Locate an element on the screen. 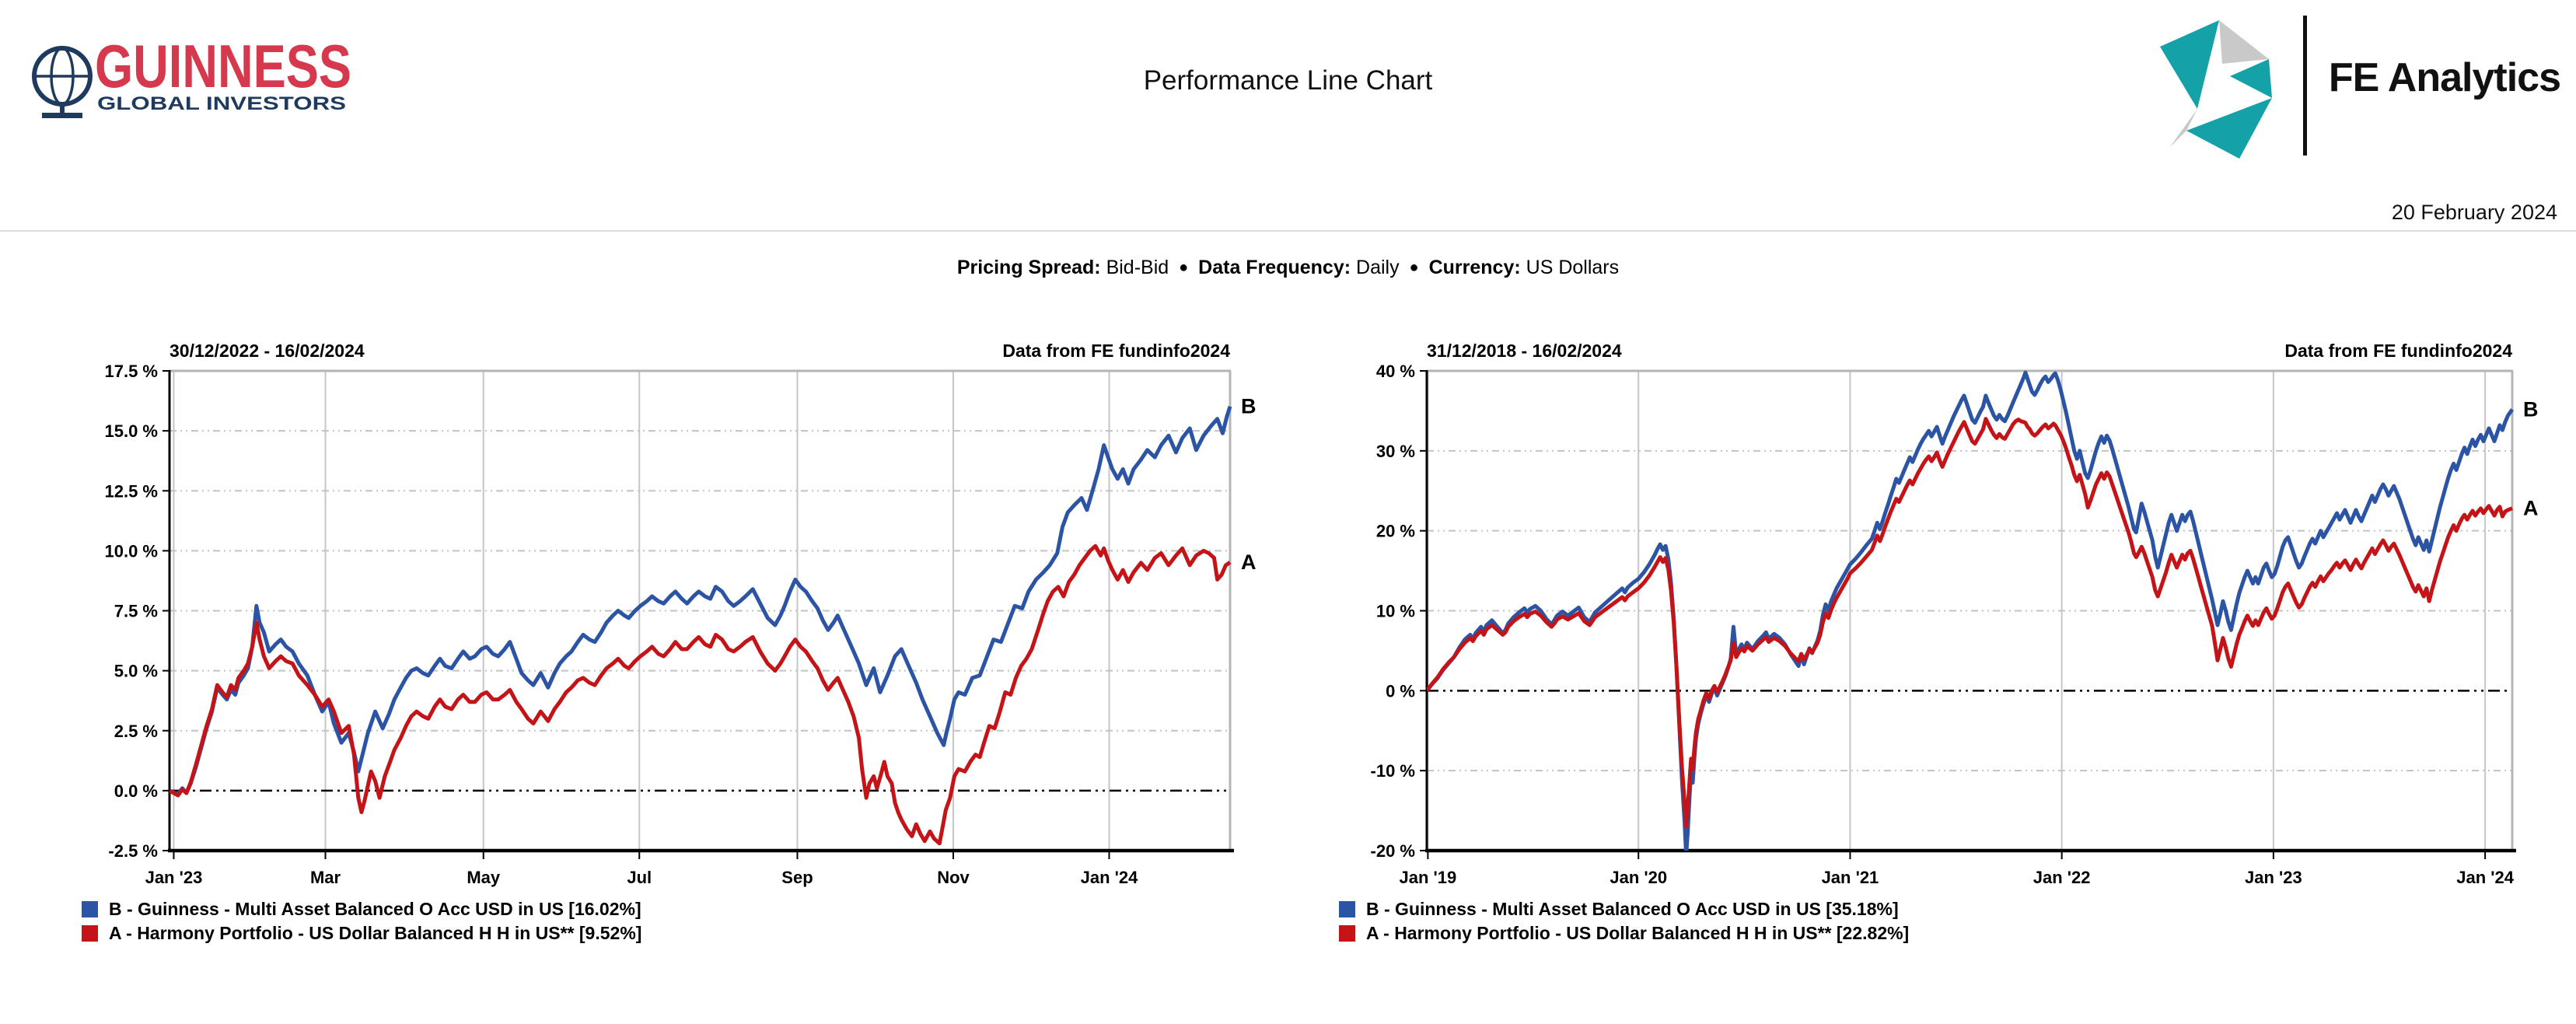  x-axis-label: May is located at coordinates (484, 877).